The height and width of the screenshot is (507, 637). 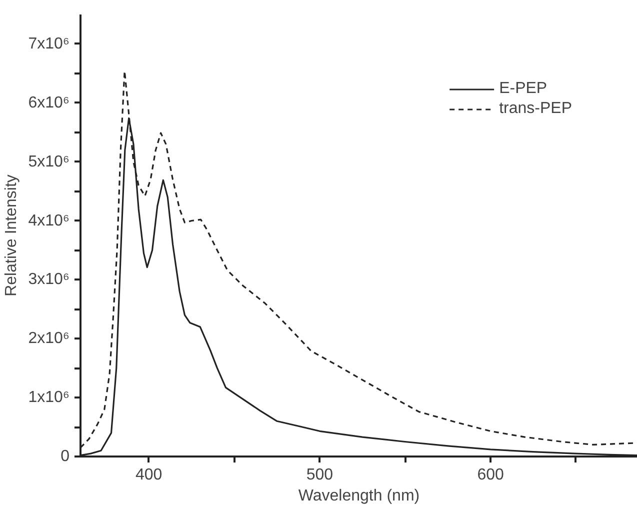 What do you see at coordinates (49, 339) in the screenshot?
I see `y-tick-label: 2x10⁶` at bounding box center [49, 339].